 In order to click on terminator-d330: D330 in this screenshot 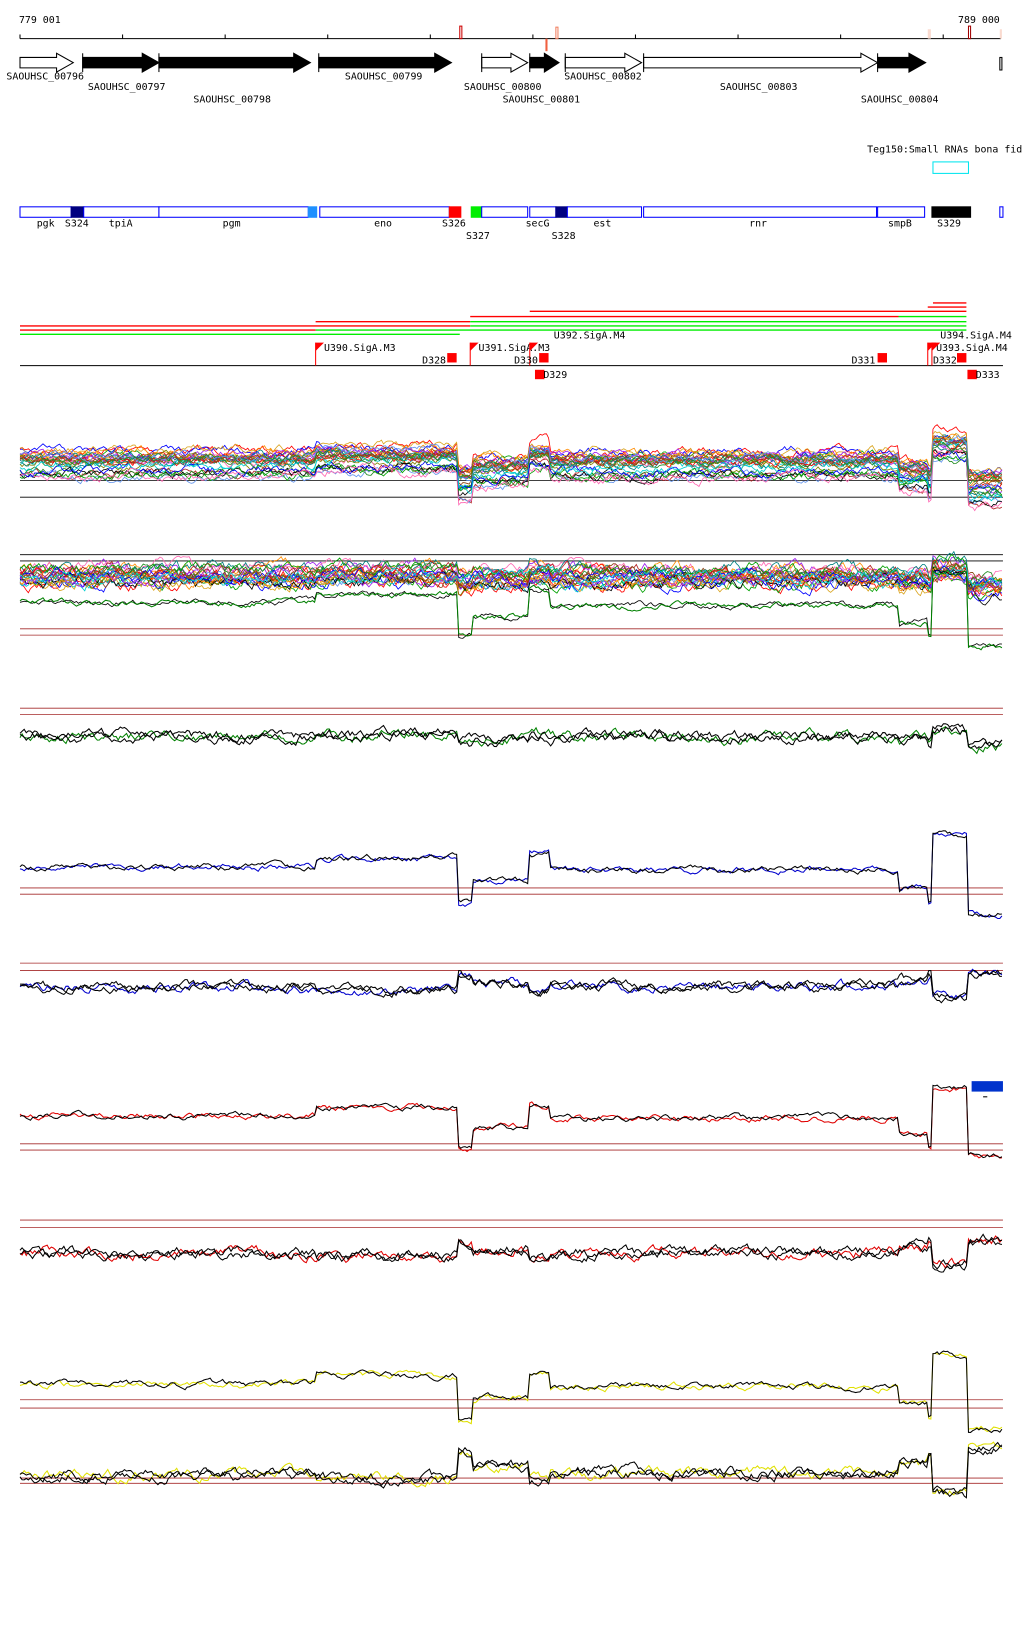, I will do `click(531, 360)`.